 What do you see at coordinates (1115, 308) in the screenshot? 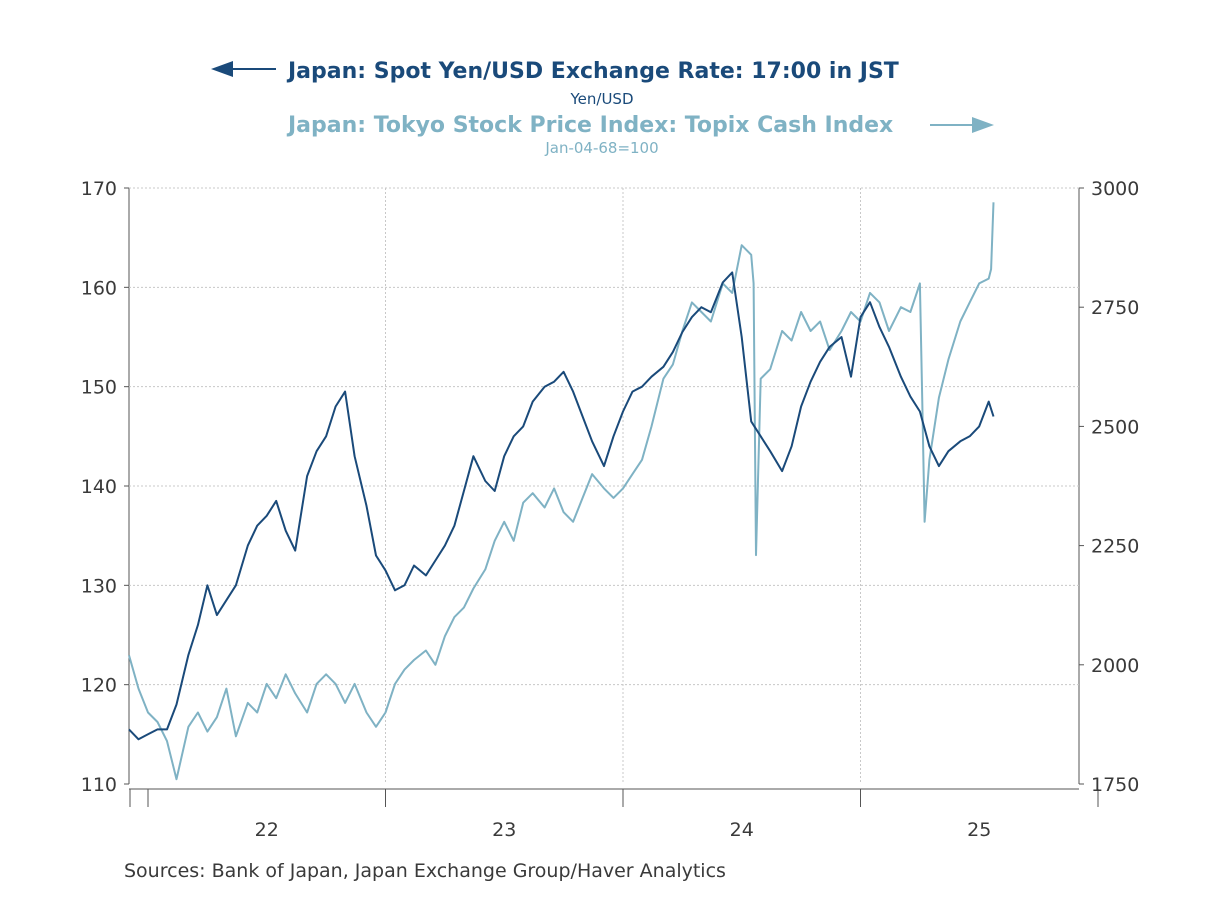
I see `right-tick-label: 2750` at bounding box center [1115, 308].